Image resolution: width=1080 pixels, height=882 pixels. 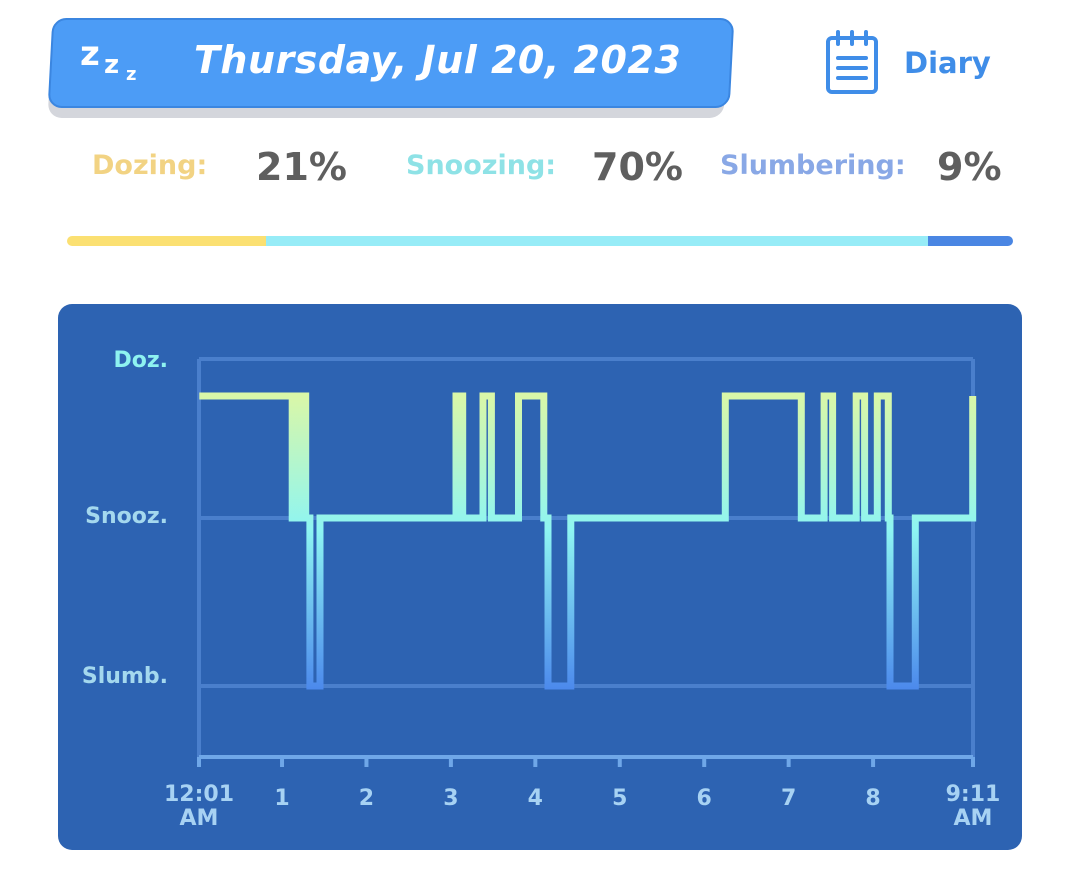 I want to click on x-tick-label: 4, so click(x=535, y=798).